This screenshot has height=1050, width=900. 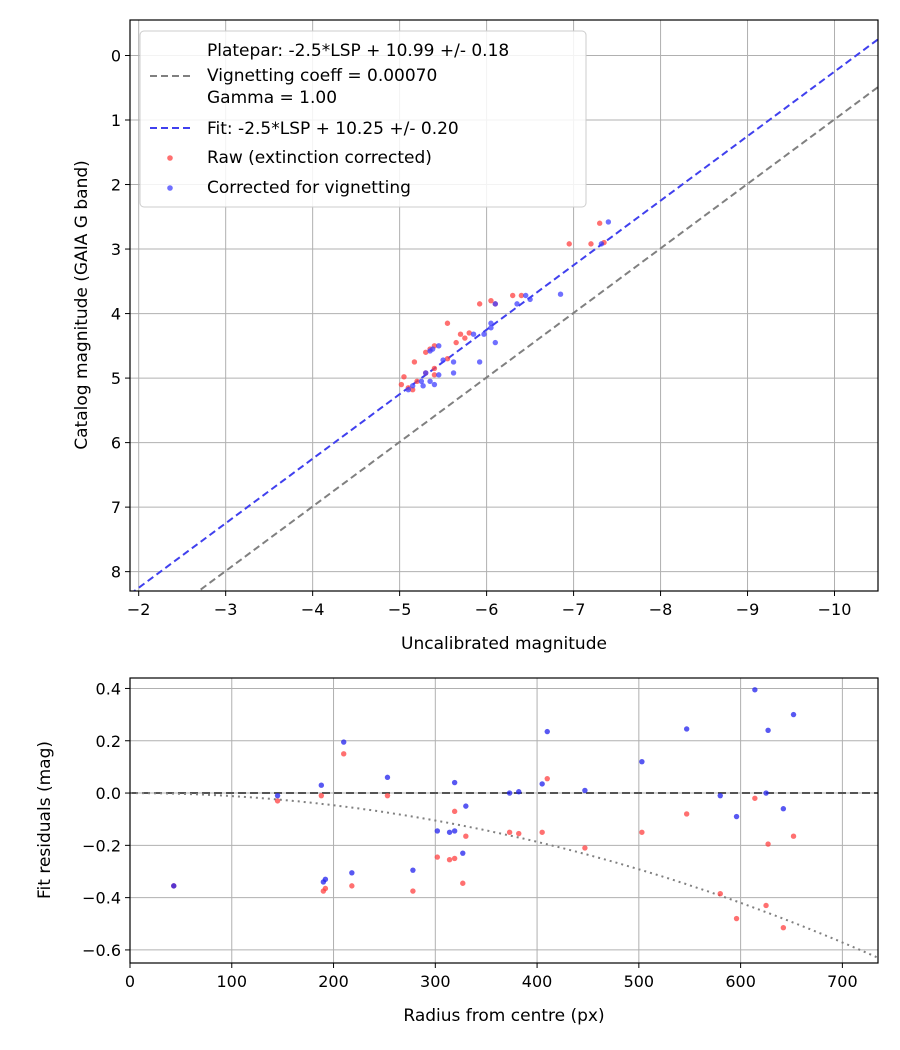 I want to click on top-y-tick-label: 1, so click(x=116, y=120).